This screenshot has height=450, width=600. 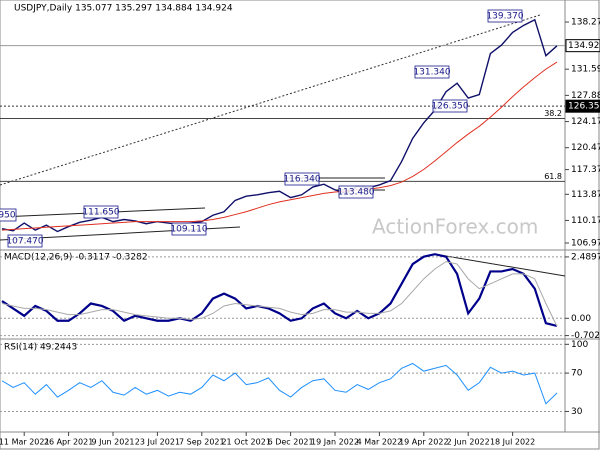 I want to click on annotation: 111.650, so click(x=100, y=213).